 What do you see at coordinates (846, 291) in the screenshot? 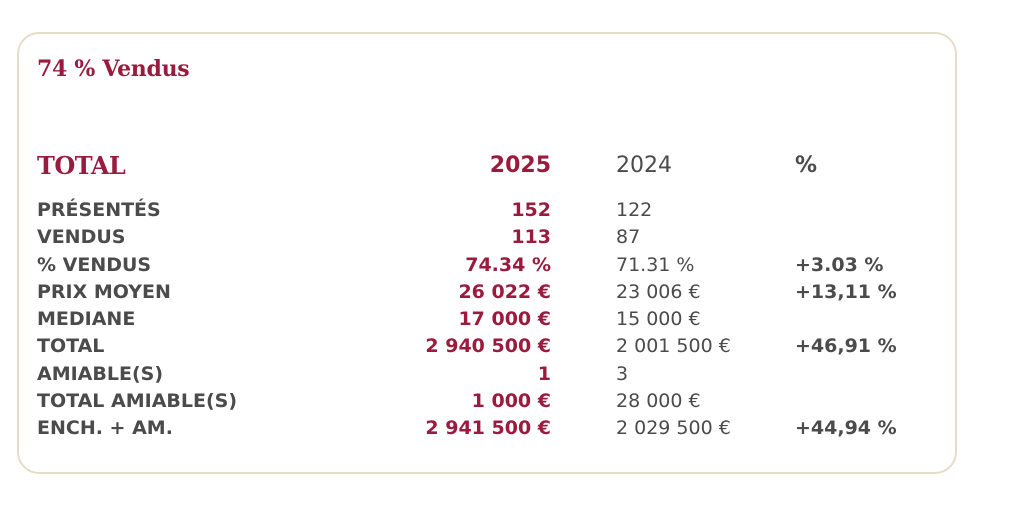
I see `row-value-percent: +13,11 %` at bounding box center [846, 291].